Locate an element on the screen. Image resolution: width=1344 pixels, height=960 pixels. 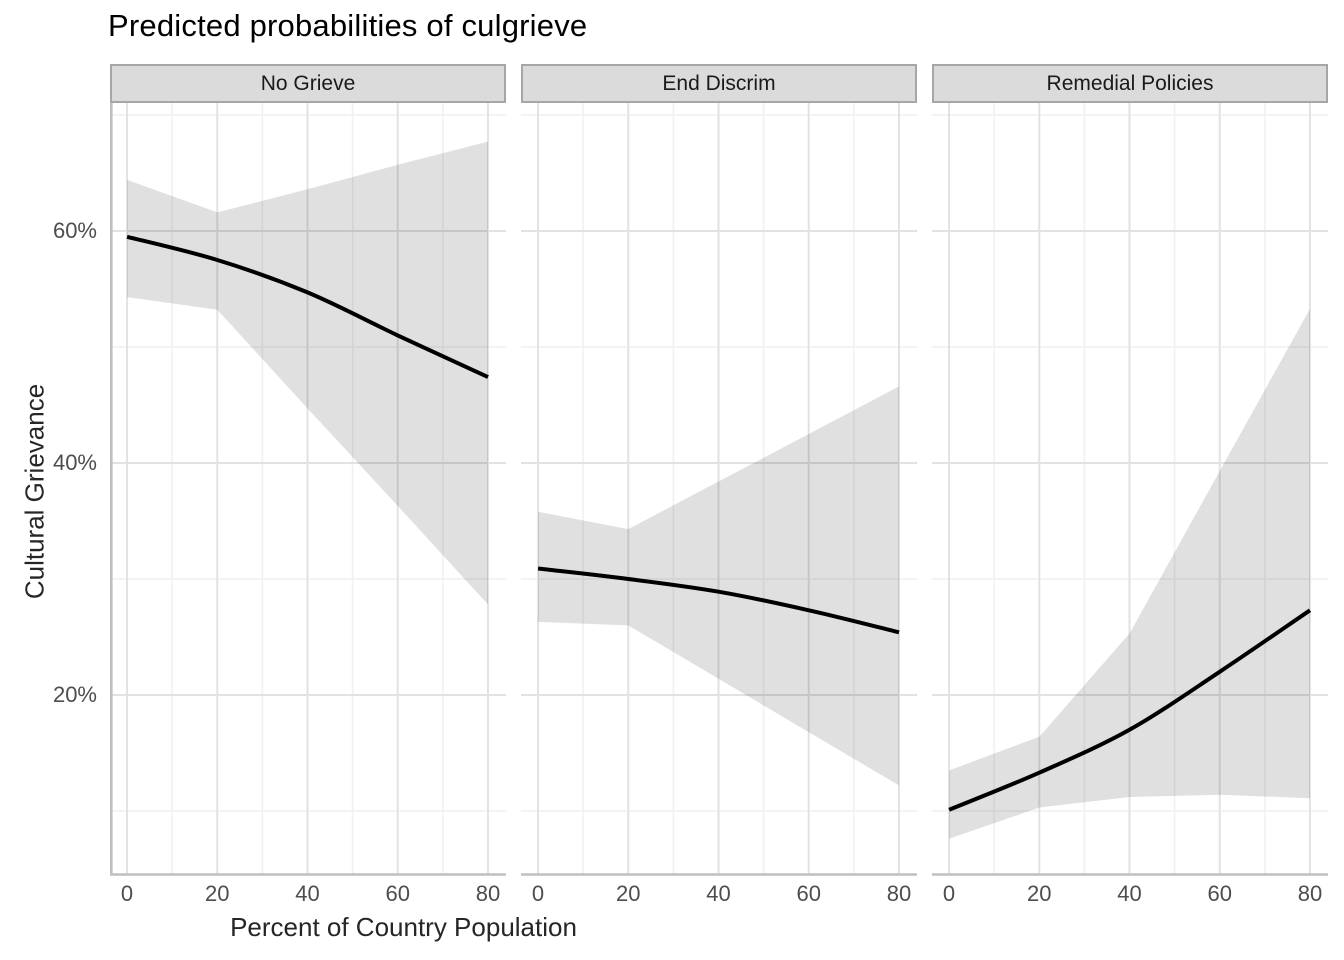
facet-strip-label: End Discrim is located at coordinates (719, 83).